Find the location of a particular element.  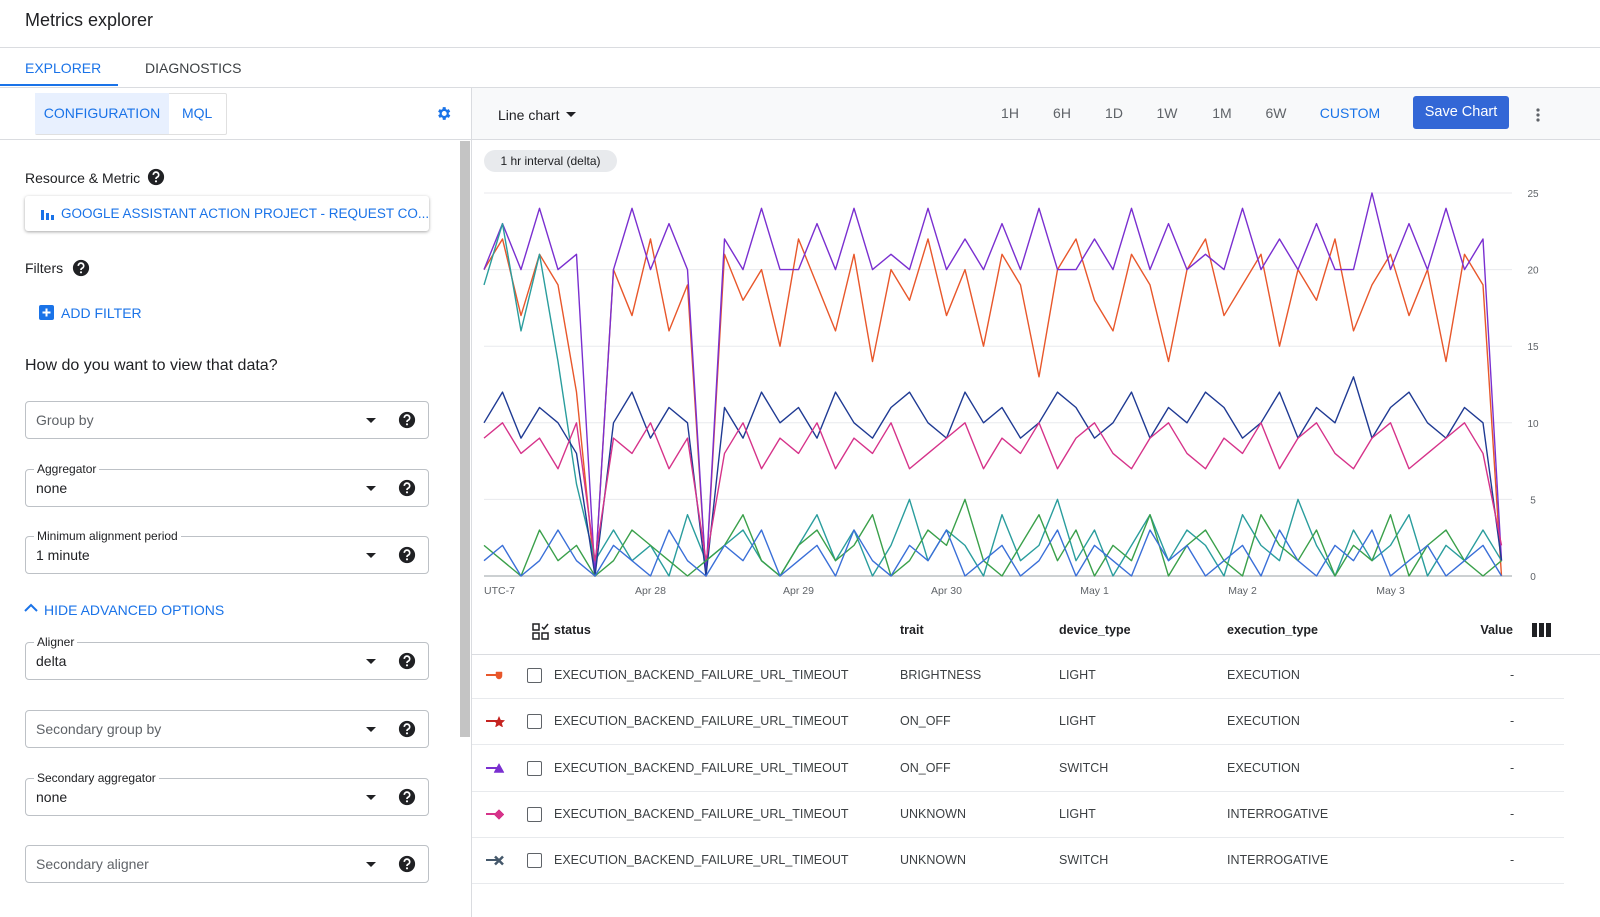

metric-icon is located at coordinates (47, 213).